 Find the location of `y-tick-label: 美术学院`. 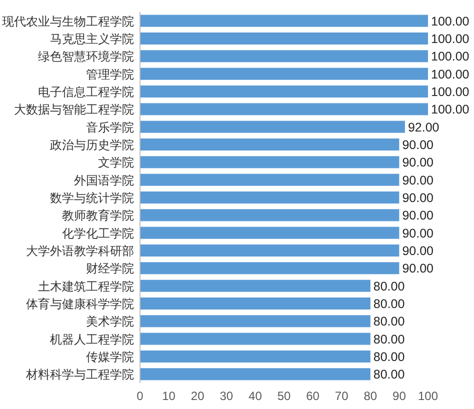

y-tick-label: 美术学院 is located at coordinates (110, 321).